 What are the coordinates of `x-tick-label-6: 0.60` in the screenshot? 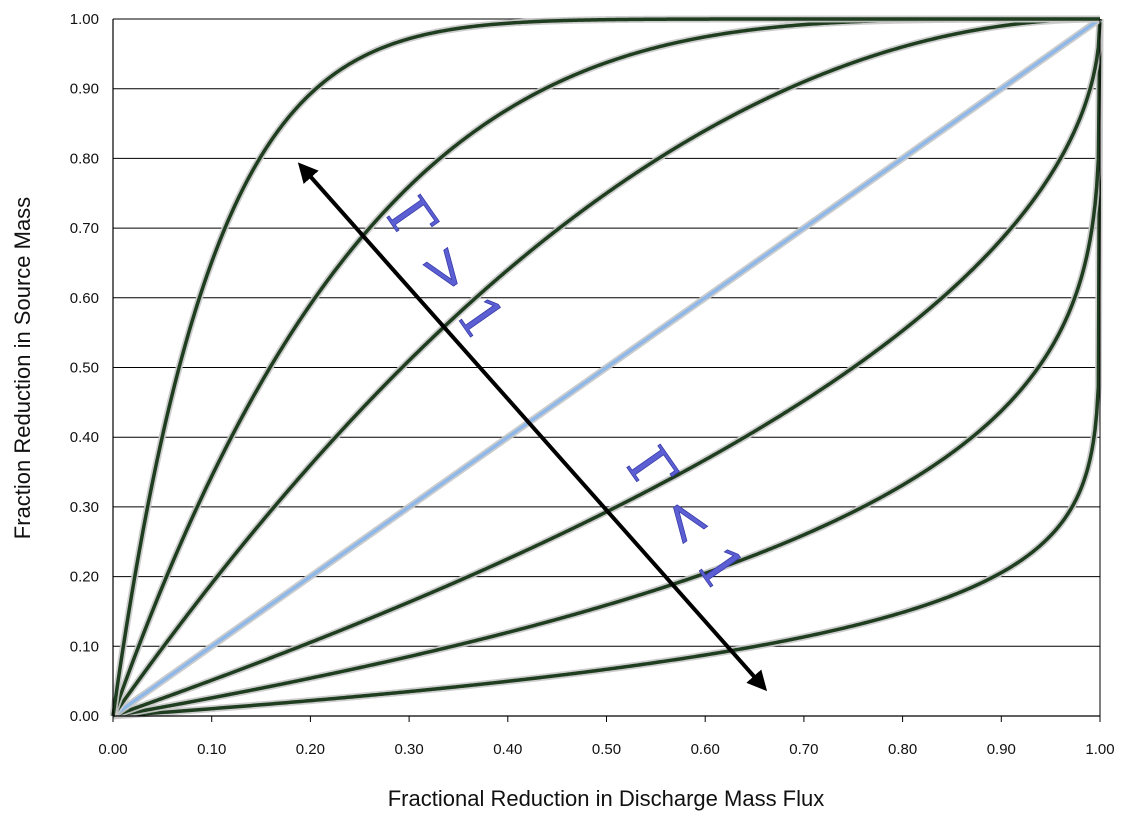 It's located at (705, 749).